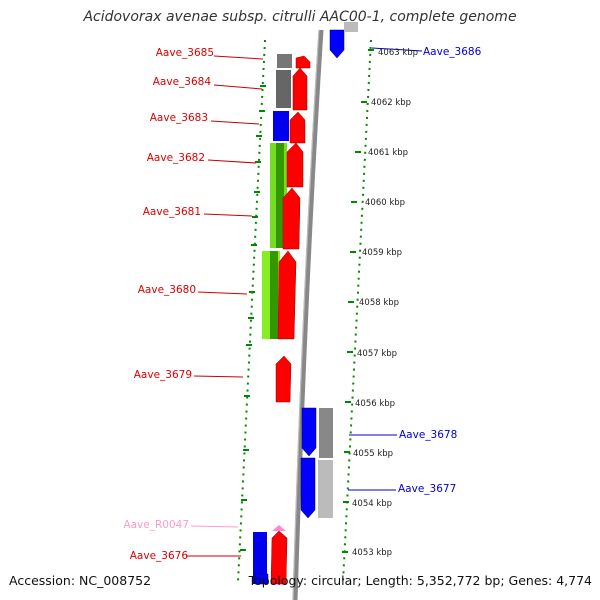 This screenshot has height=600, width=600. I want to click on scale-tick-label: 4063 kbp, so click(398, 53).